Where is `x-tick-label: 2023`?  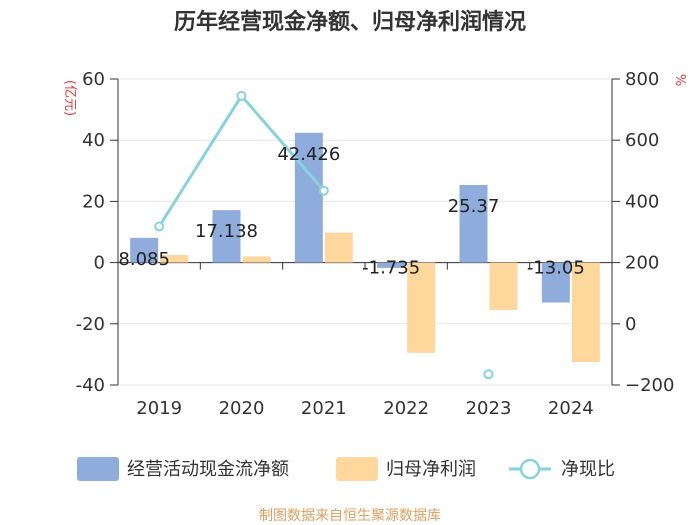 x-tick-label: 2023 is located at coordinates (489, 408).